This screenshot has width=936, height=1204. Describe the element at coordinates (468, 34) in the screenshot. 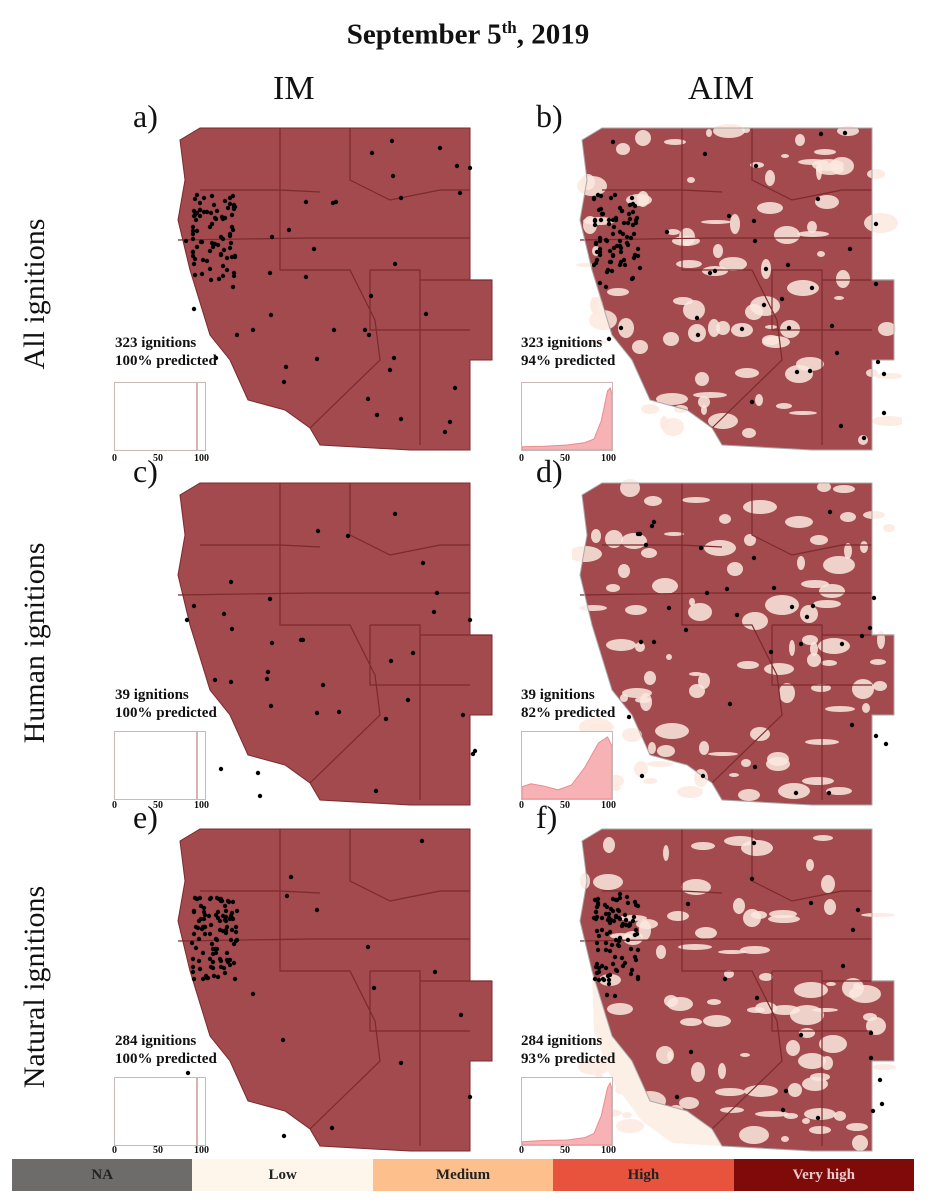

I see `figure-title: September 5th, 2019` at that location.